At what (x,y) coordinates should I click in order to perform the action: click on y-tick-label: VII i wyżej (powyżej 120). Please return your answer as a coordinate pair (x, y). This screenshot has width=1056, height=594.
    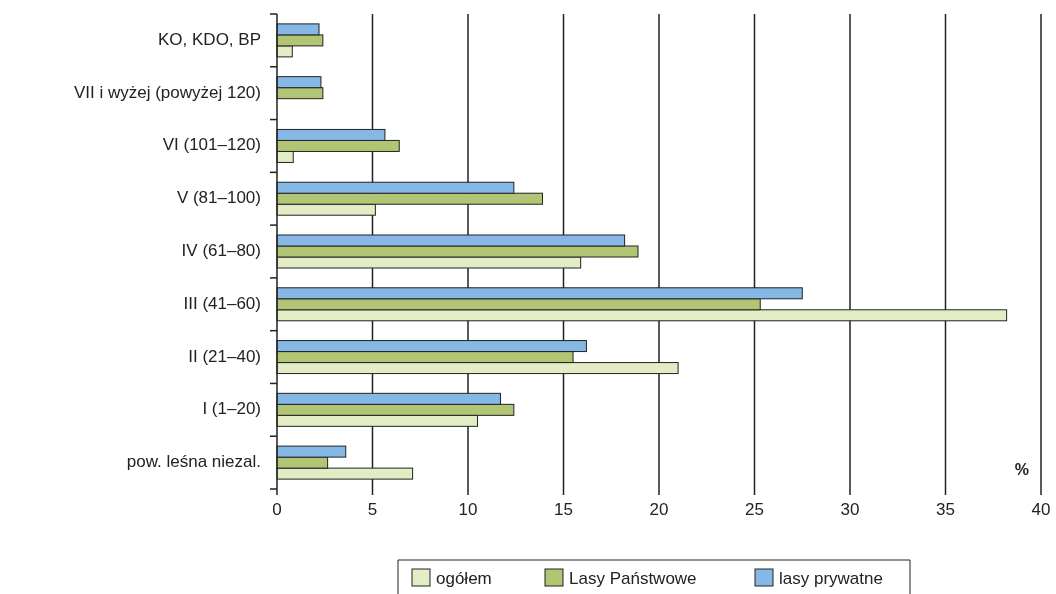
    Looking at the image, I should click on (167, 92).